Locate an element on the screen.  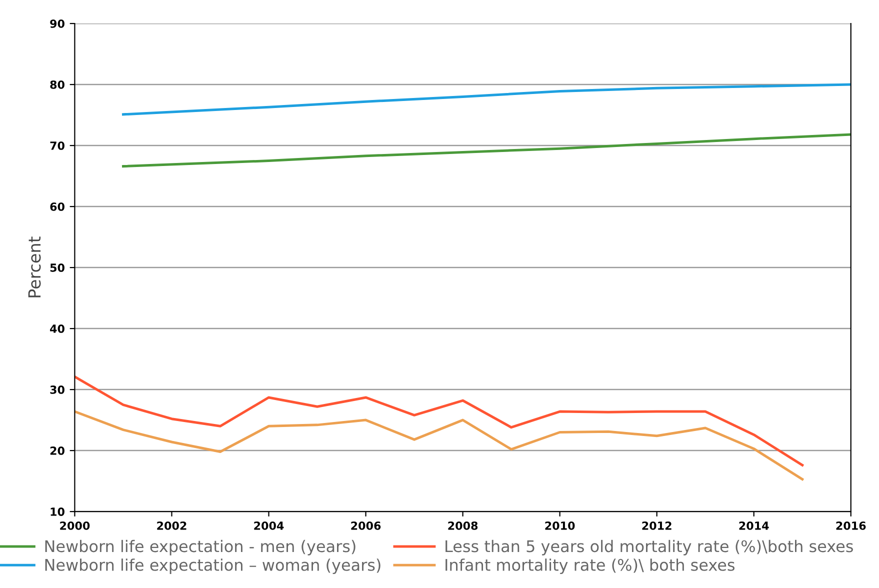
y-tick-label: 40 is located at coordinates (57, 328).